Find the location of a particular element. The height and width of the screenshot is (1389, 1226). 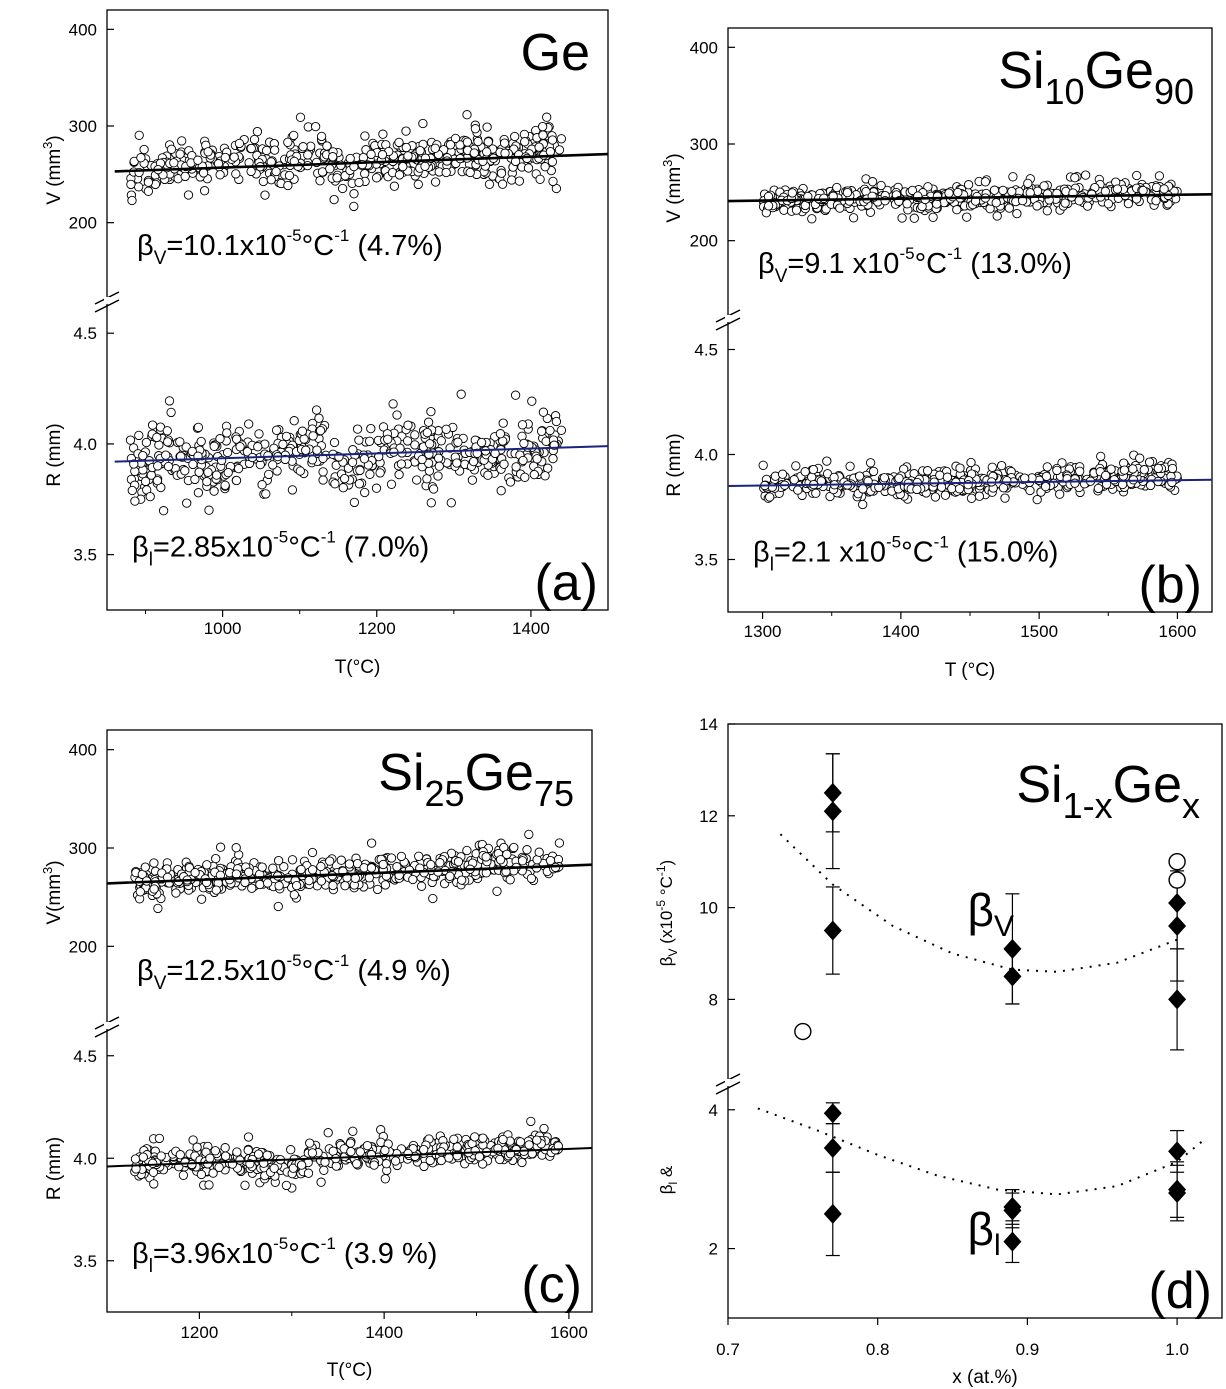

title-subscript: 25 is located at coordinates (445, 793).